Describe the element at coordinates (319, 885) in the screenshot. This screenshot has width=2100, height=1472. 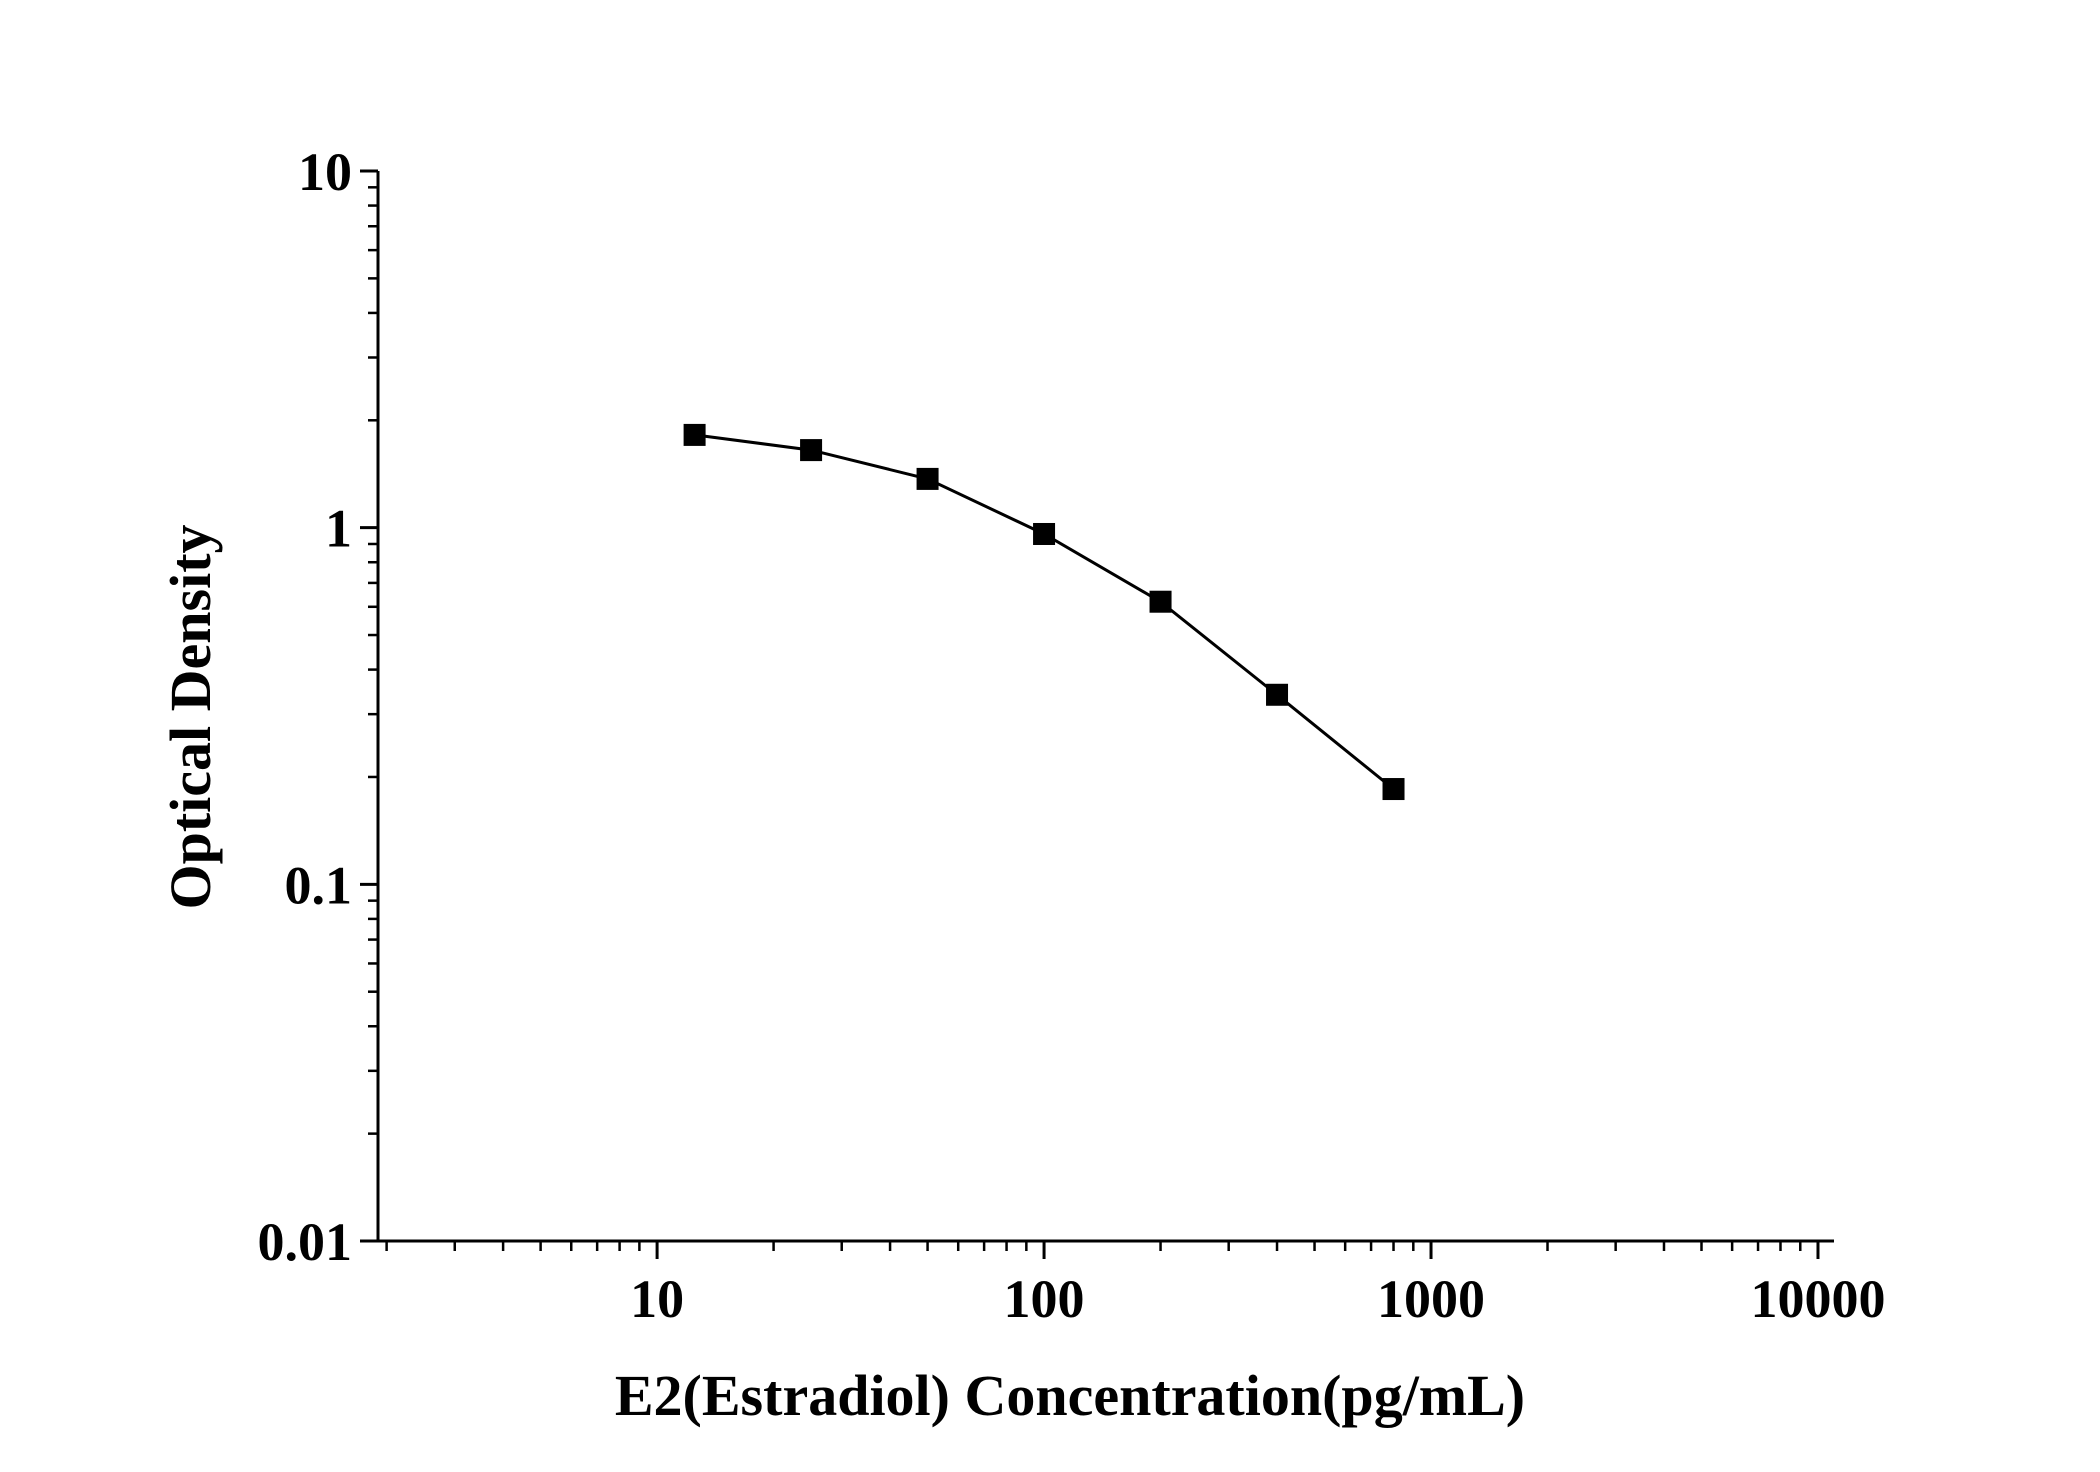
I see `y-tick-label: 0.1` at that location.